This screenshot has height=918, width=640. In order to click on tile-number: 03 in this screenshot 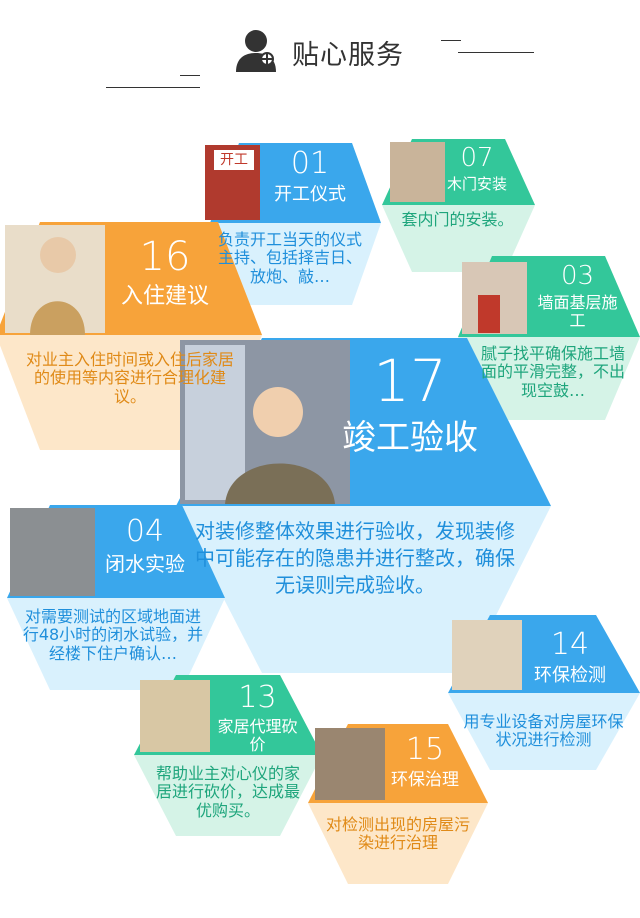, I will do `click(577, 276)`.